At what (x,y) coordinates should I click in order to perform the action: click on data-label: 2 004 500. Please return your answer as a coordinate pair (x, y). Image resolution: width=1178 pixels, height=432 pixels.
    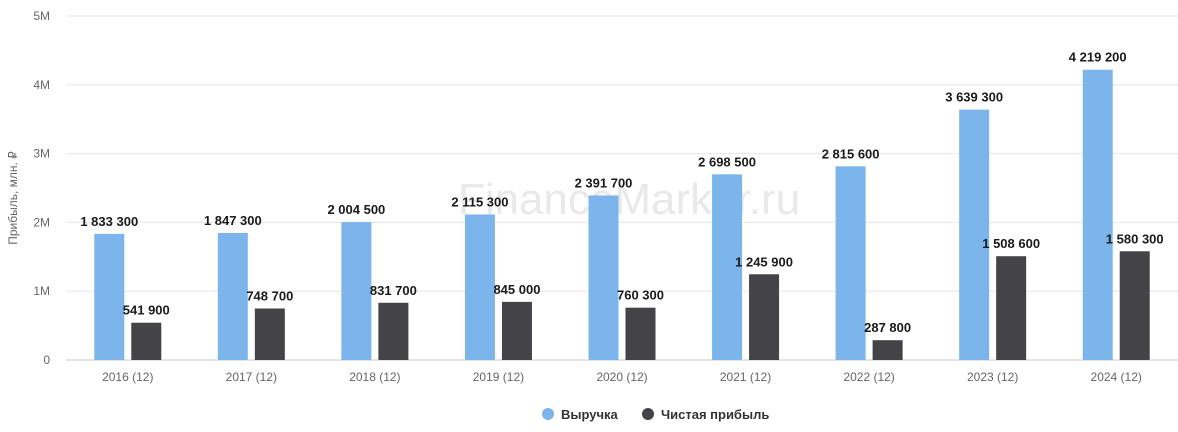
    Looking at the image, I should click on (356, 209).